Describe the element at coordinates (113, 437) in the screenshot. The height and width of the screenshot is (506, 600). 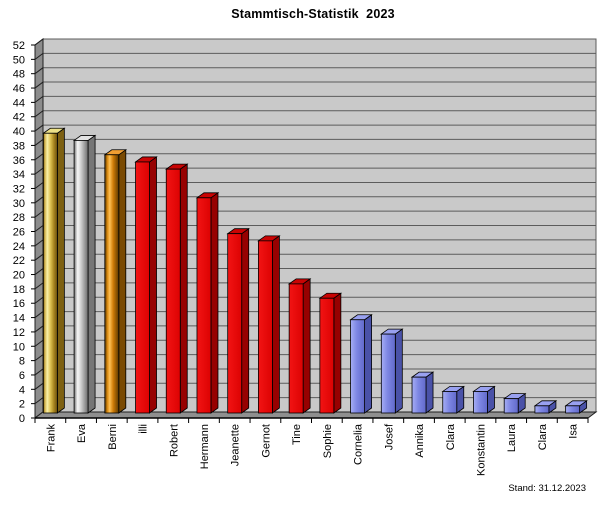
I see `x-category-label: Berni` at that location.